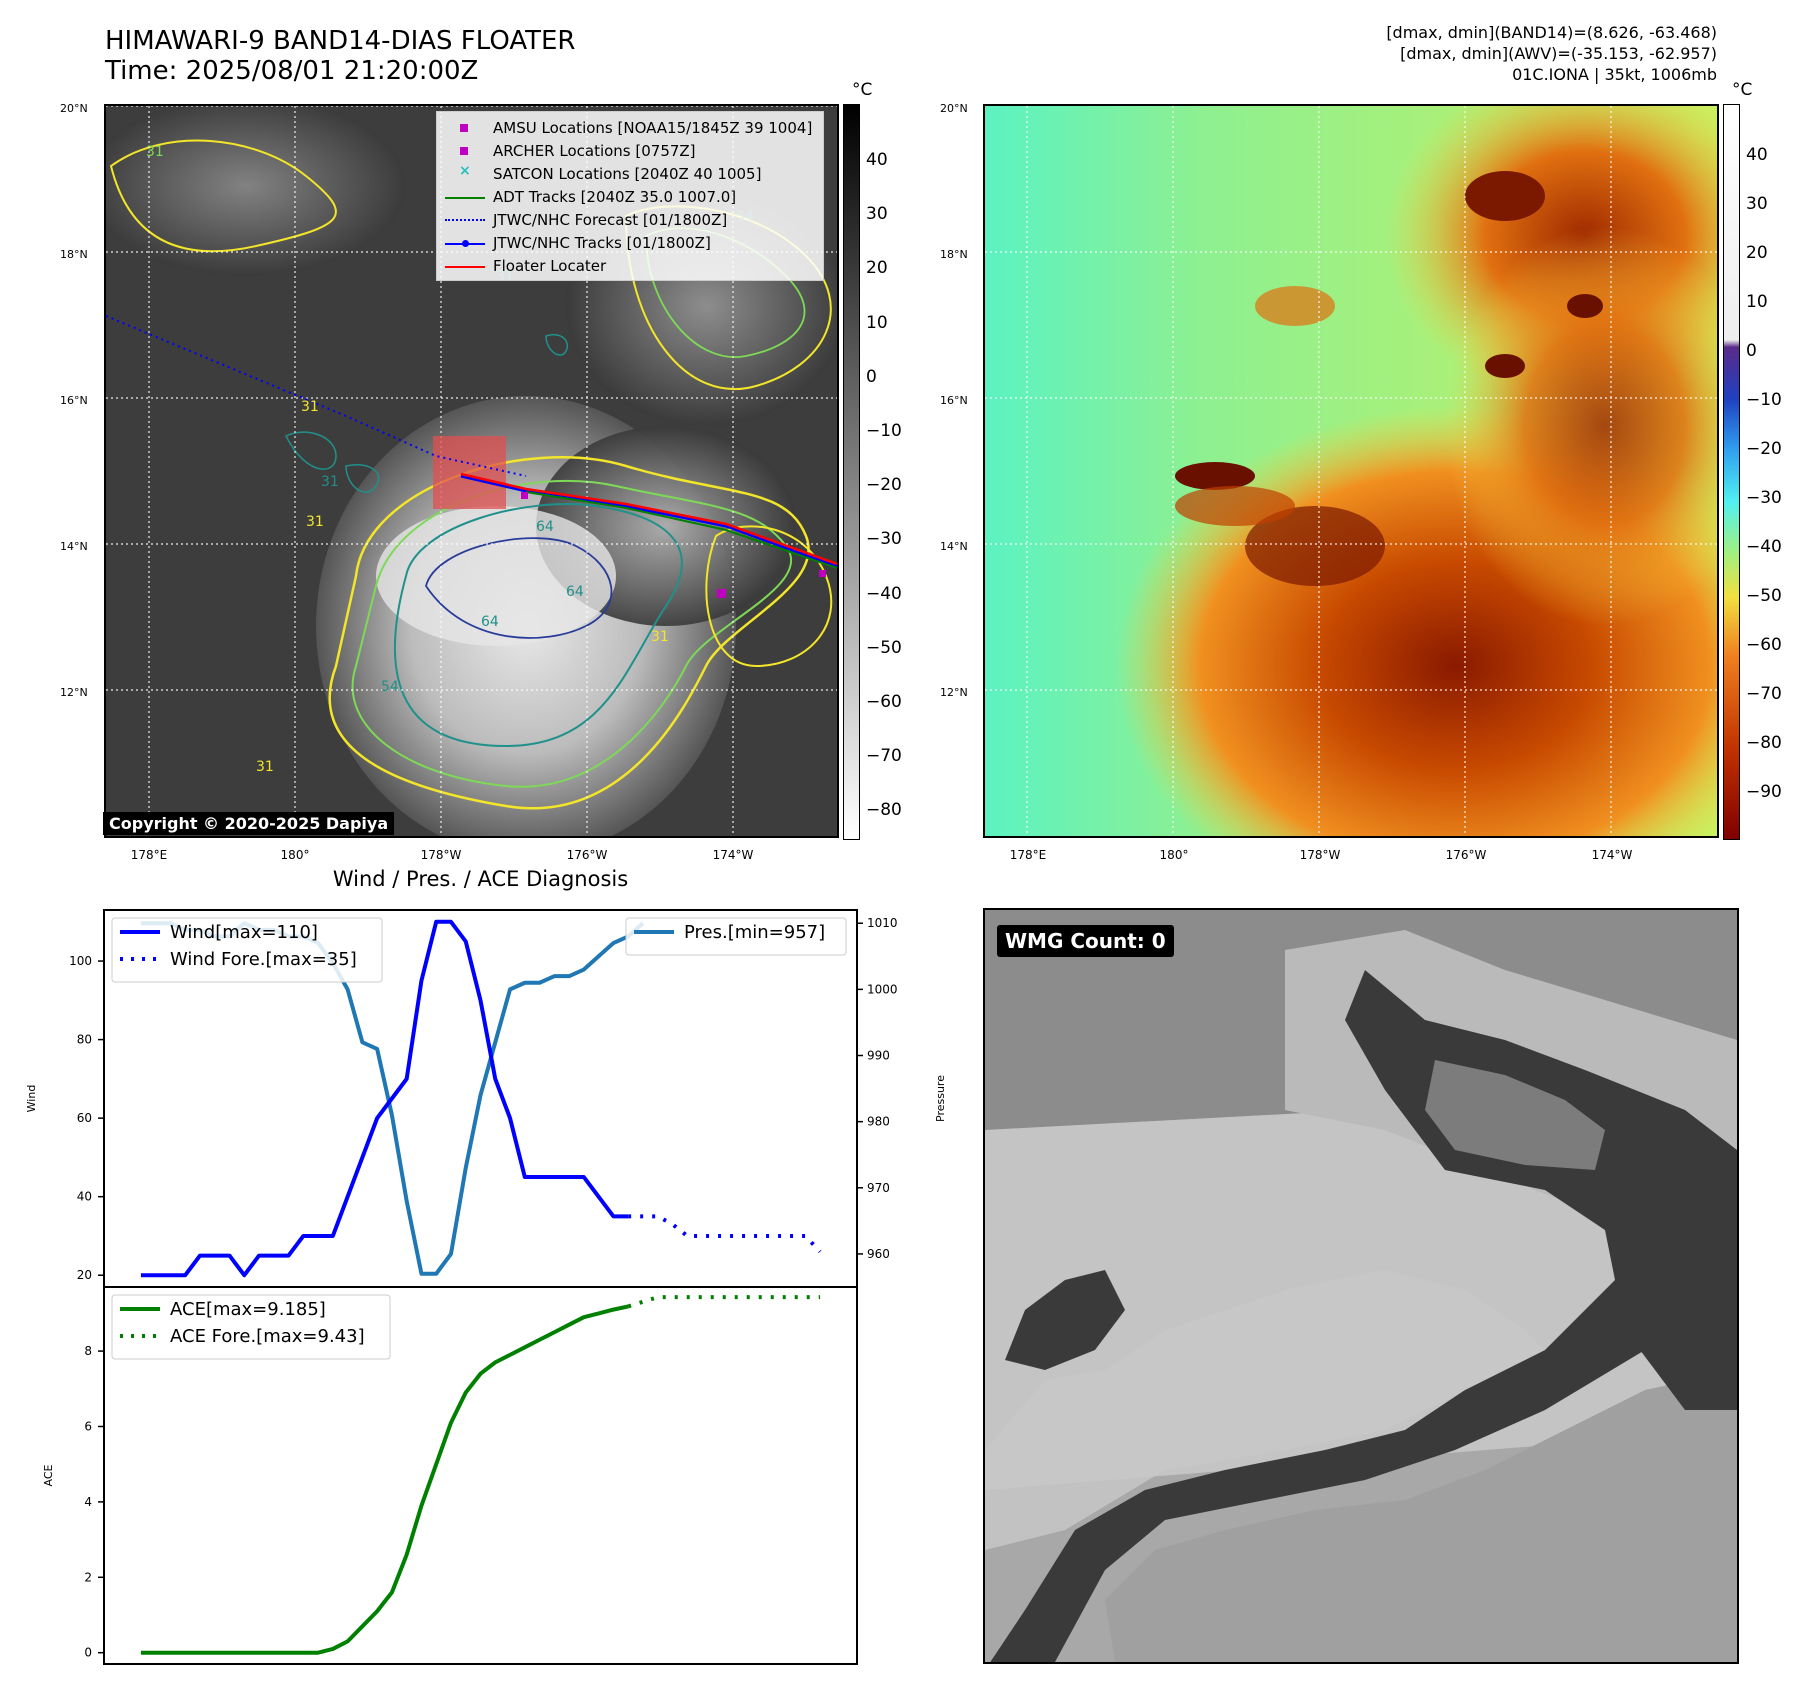  Describe the element at coordinates (653, 127) in the screenshot. I see `legend-label: AMSU Locations [NOAA15/1845Z 39 1004]` at that location.